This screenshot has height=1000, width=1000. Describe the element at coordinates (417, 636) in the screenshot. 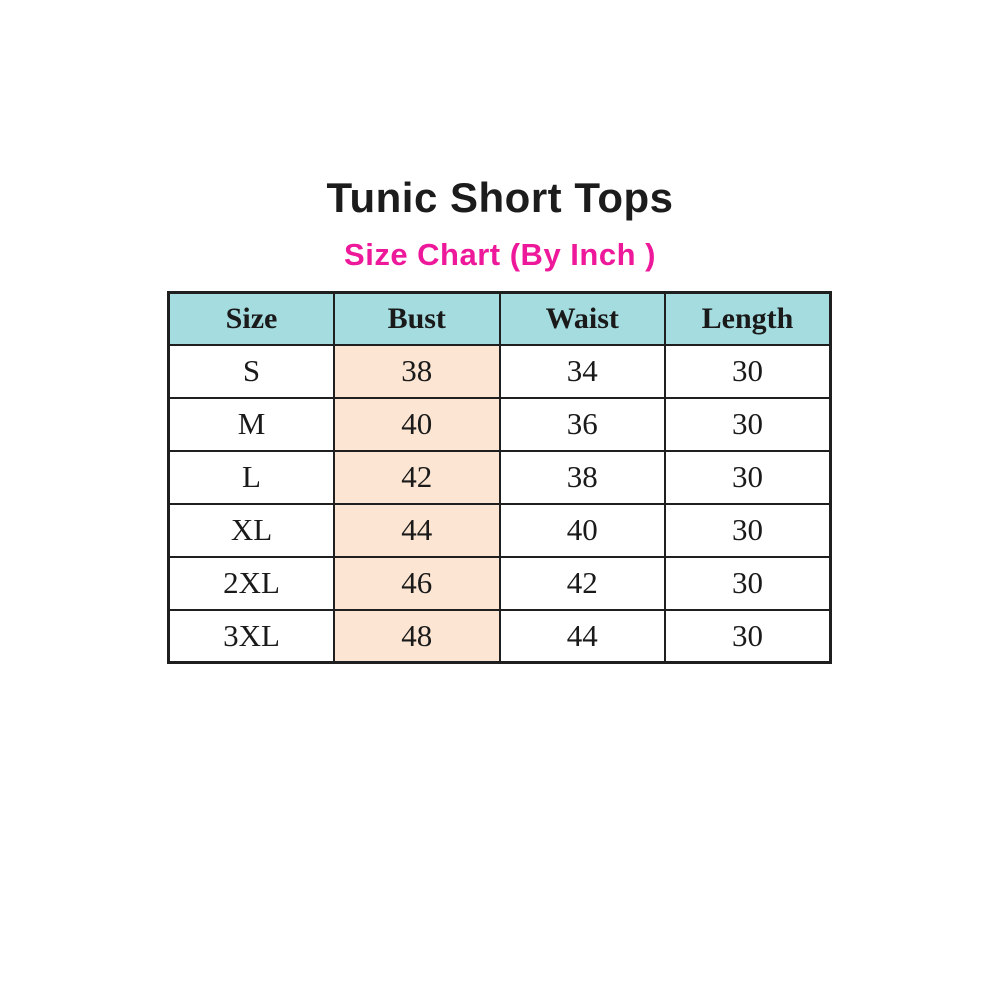

I see `bust-cell: 48` at that location.